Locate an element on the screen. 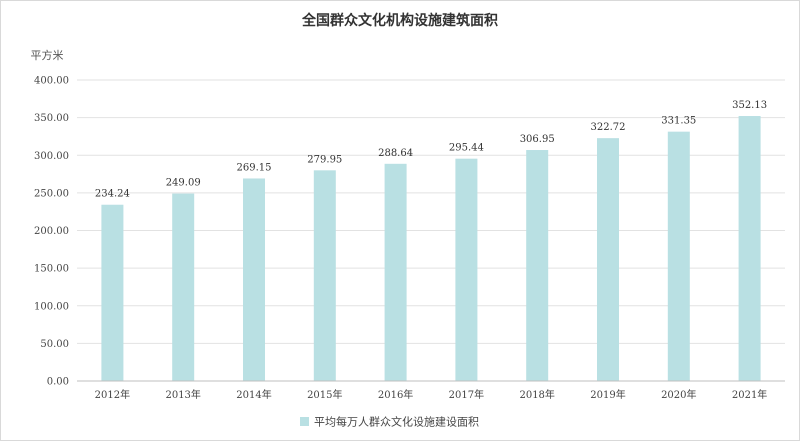 Image resolution: width=800 pixels, height=441 pixels. y-tick-label: 250.00 is located at coordinates (51, 193).